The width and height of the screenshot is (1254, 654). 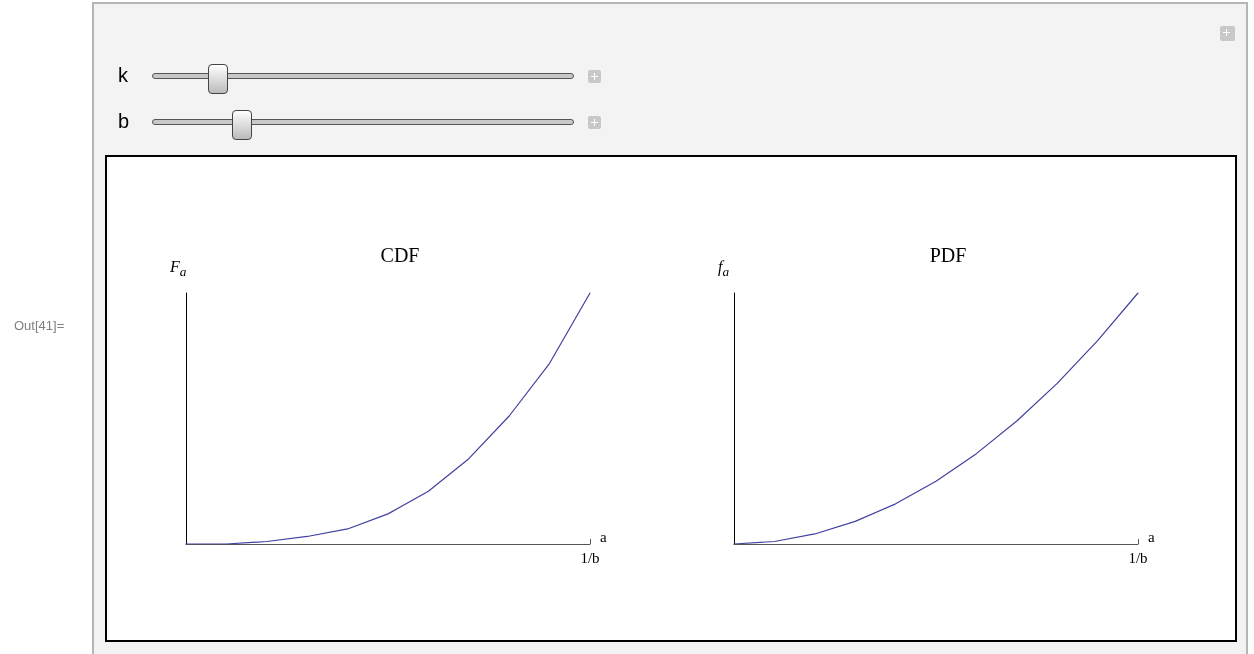 I want to click on y-axis-title: F$_{a}$, so click(x=178, y=269).